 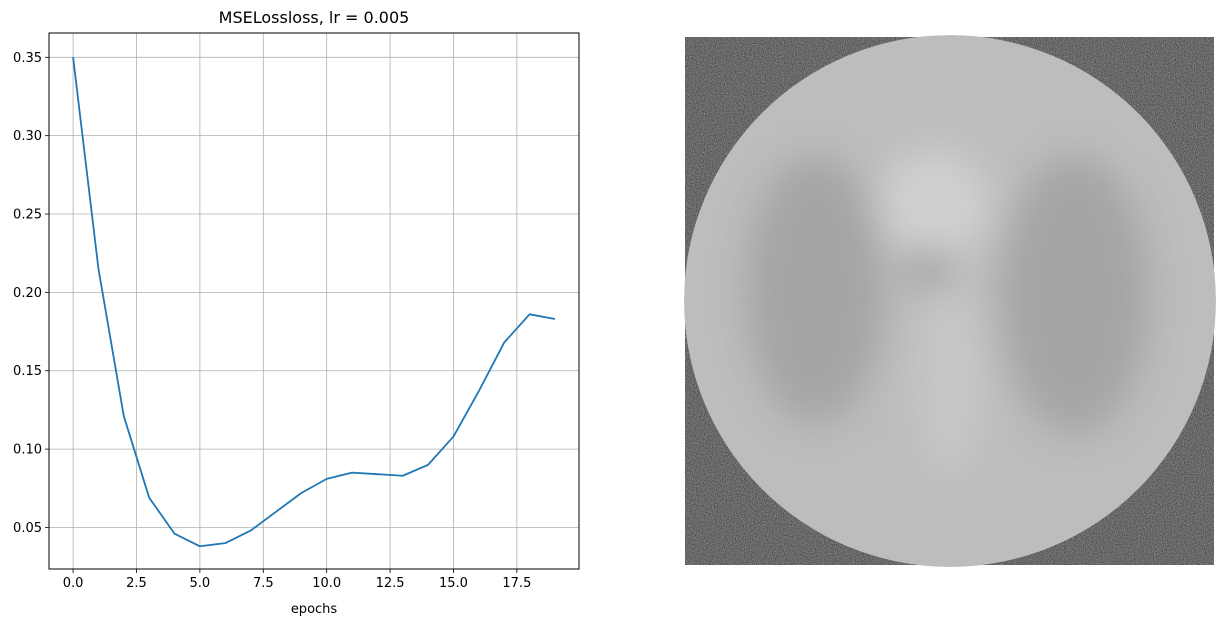 What do you see at coordinates (263, 583) in the screenshot?
I see `x-tick-label: 7.5` at bounding box center [263, 583].